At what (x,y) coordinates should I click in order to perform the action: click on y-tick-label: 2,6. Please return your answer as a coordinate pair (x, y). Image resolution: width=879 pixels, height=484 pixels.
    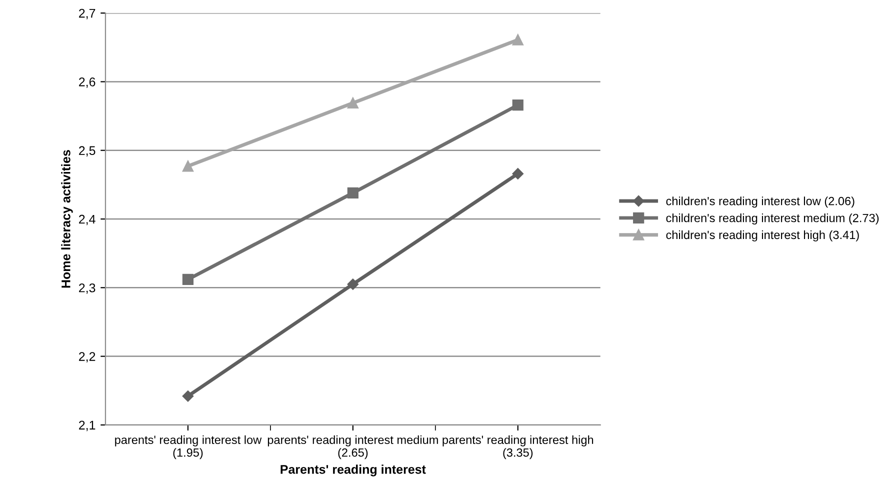
    Looking at the image, I should click on (87, 83).